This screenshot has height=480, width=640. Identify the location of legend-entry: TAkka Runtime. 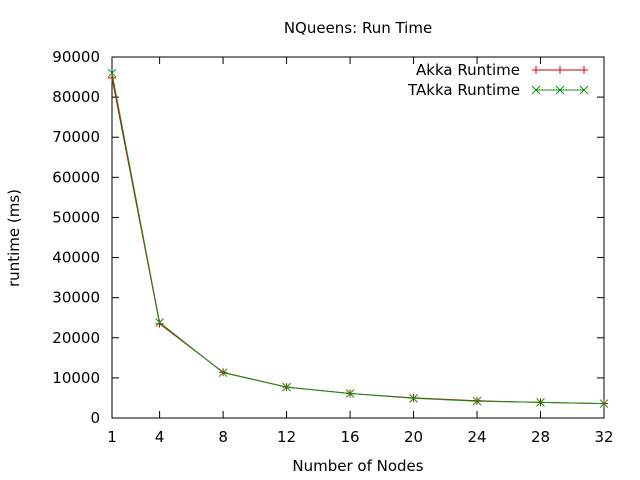
(498, 90).